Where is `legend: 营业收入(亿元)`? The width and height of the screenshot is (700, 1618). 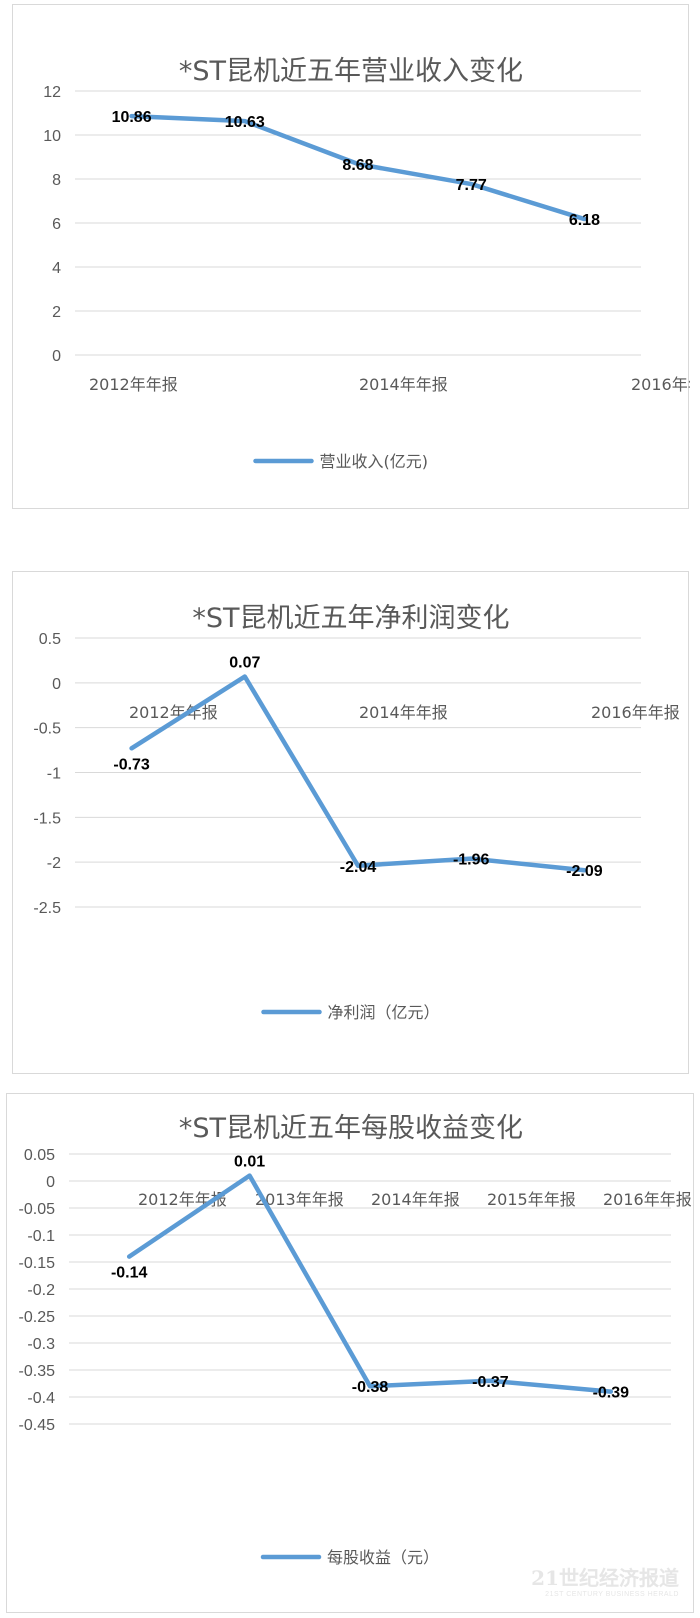
legend: 营业收入(亿元) is located at coordinates (341, 461).